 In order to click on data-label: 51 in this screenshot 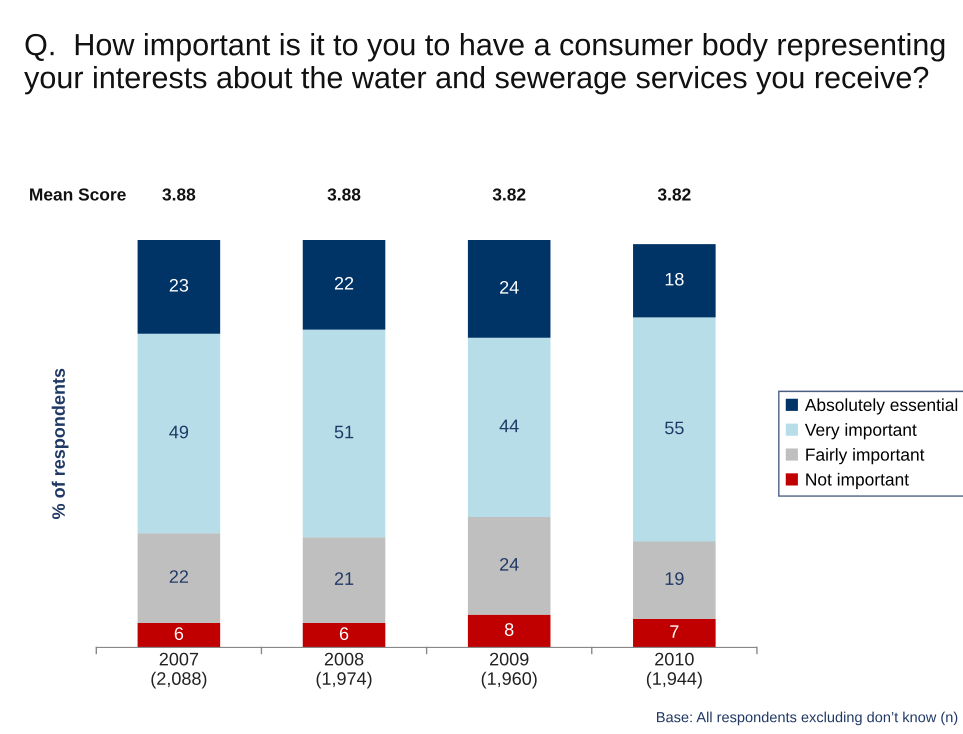, I will do `click(344, 432)`.